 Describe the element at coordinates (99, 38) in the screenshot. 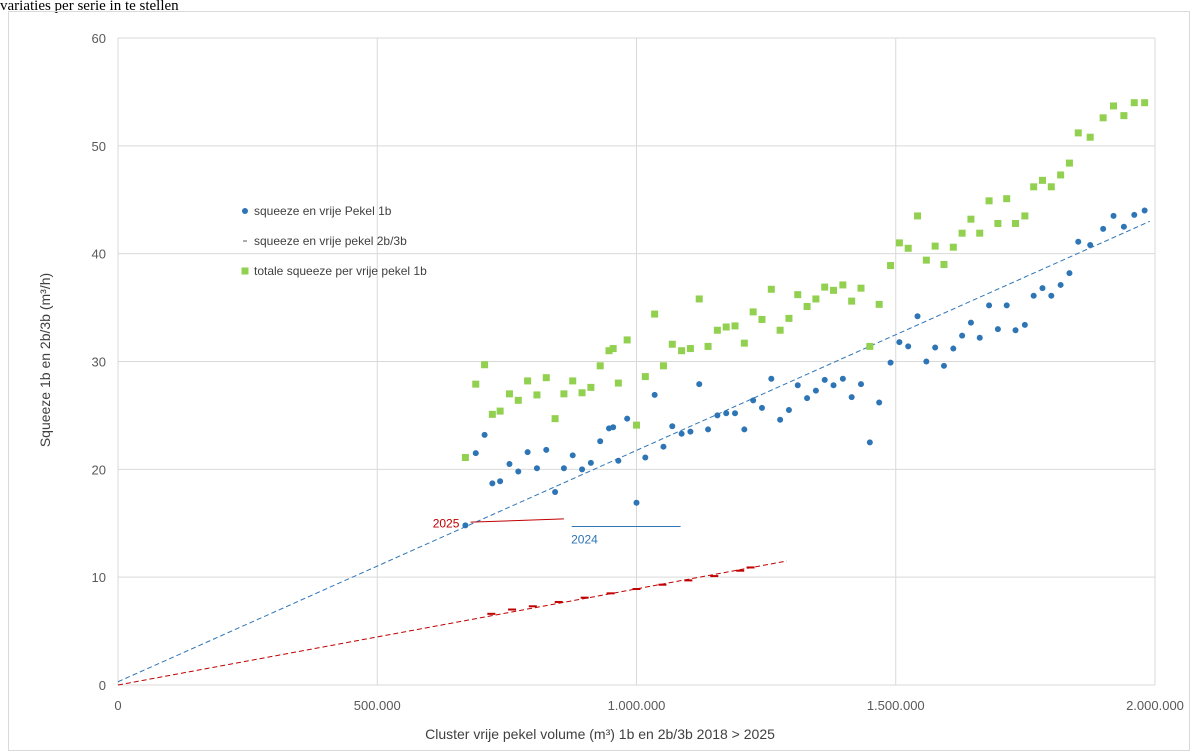

I see `y-tick-label: 60` at that location.